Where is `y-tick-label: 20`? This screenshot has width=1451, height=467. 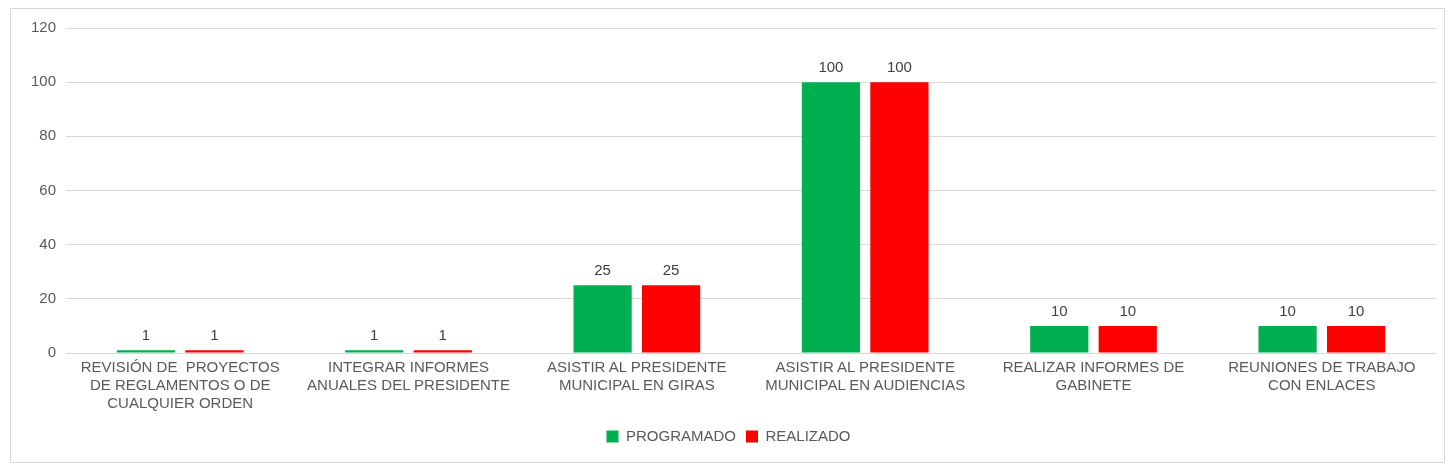 y-tick-label: 20 is located at coordinates (48, 297).